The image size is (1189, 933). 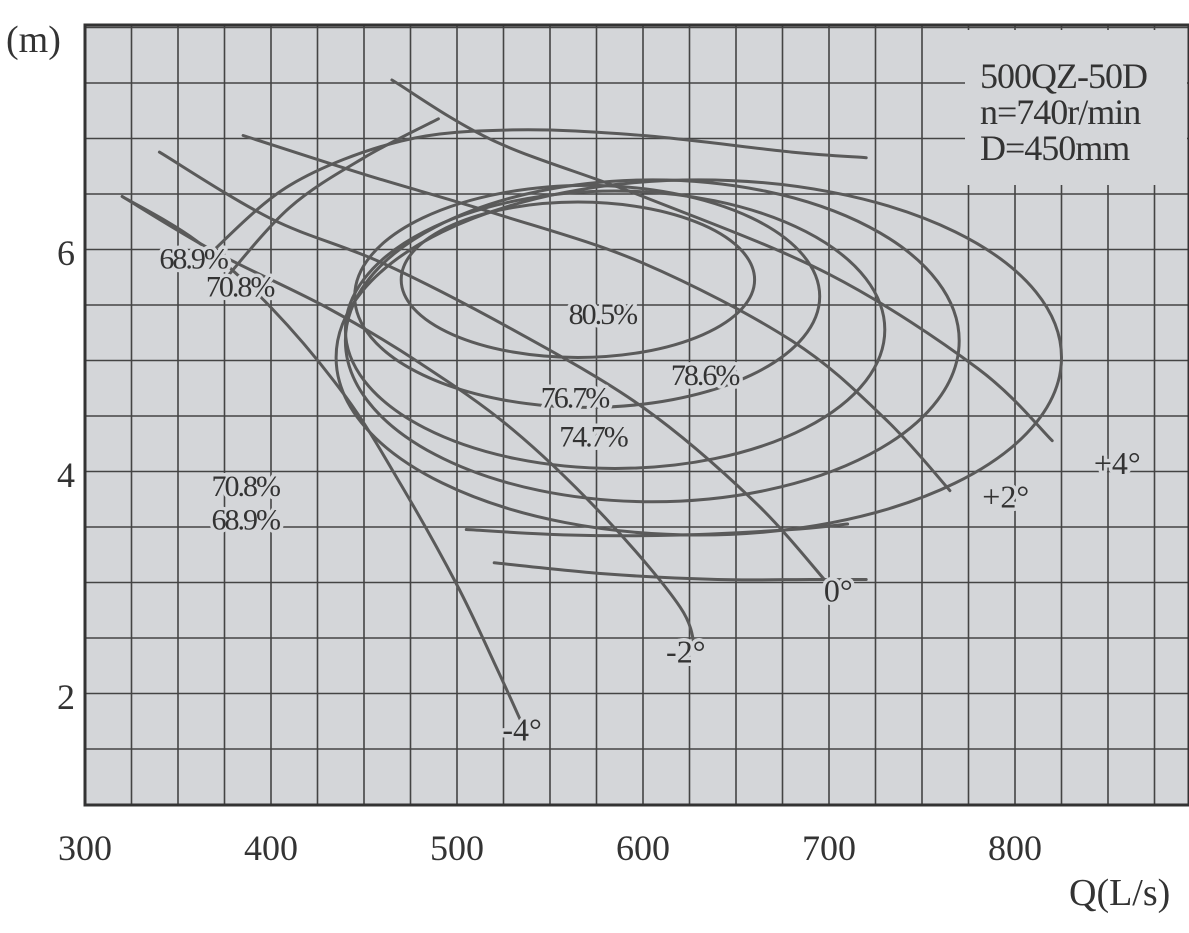 I want to click on efficiency-label: 76.7%, so click(x=575, y=397).